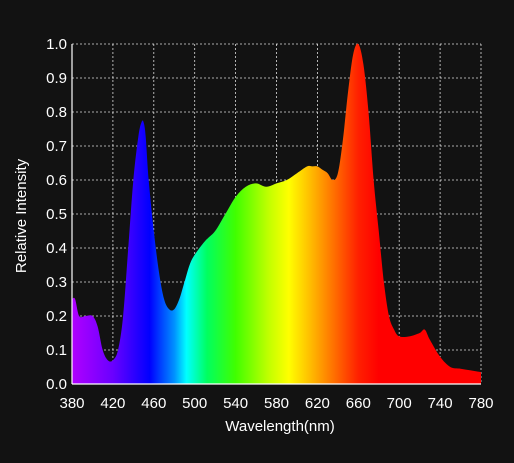 The image size is (514, 463). Describe the element at coordinates (112, 403) in the screenshot. I see `x-tick-label: 420` at that location.